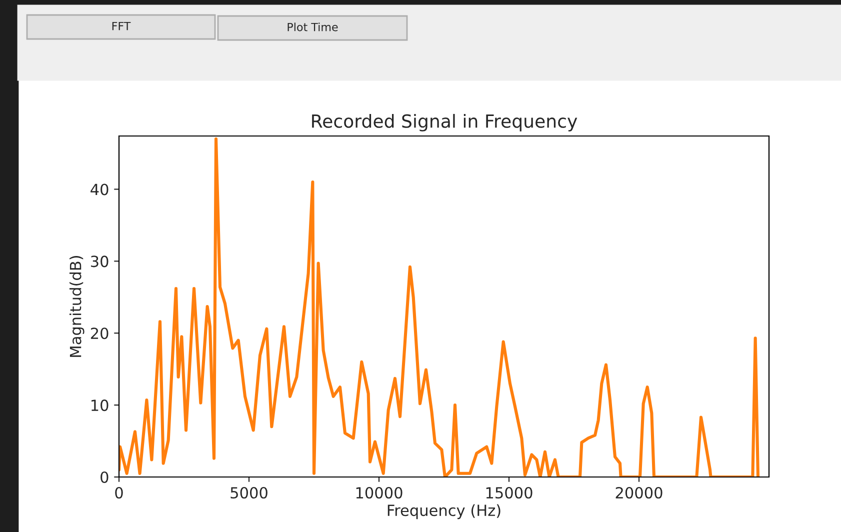 The image size is (841, 532). Describe the element at coordinates (99, 262) in the screenshot. I see `y-tick-label: 30` at that location.